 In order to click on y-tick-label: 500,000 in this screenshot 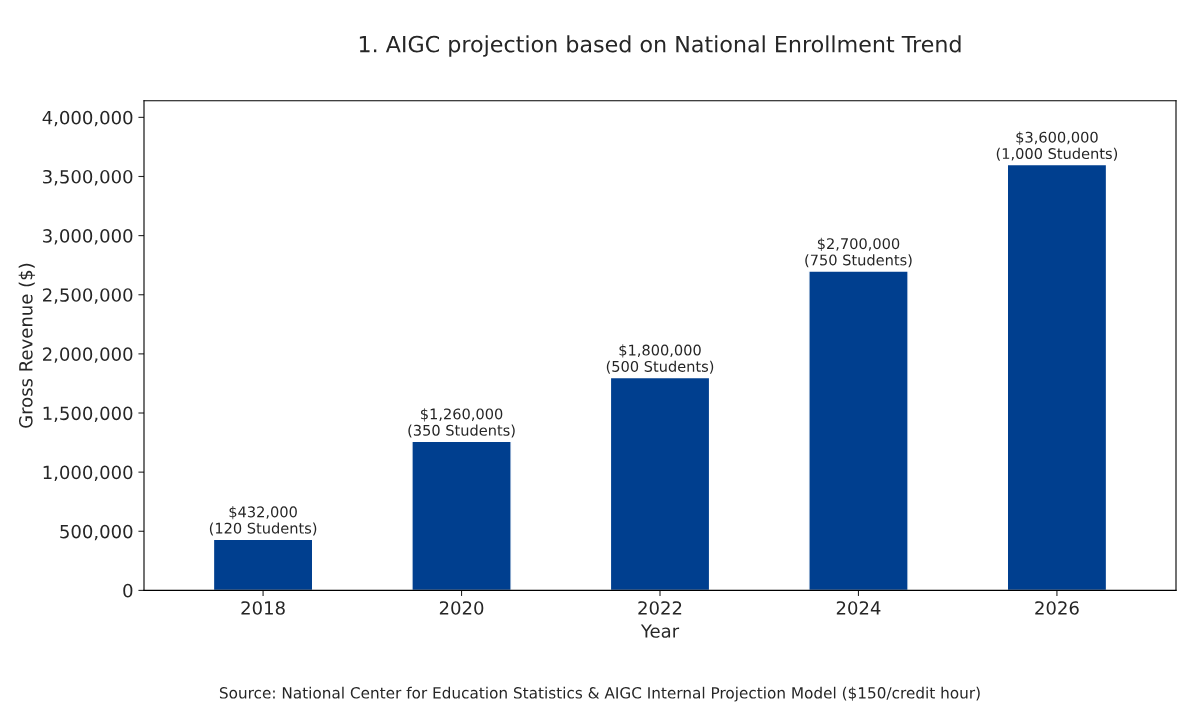, I will do `click(96, 532)`.